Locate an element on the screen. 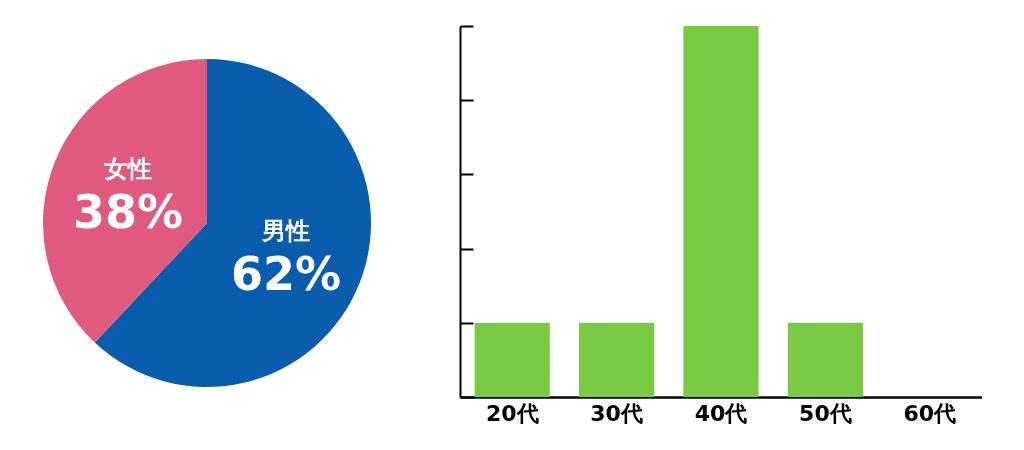  x-tick-label: 50代 is located at coordinates (825, 413).